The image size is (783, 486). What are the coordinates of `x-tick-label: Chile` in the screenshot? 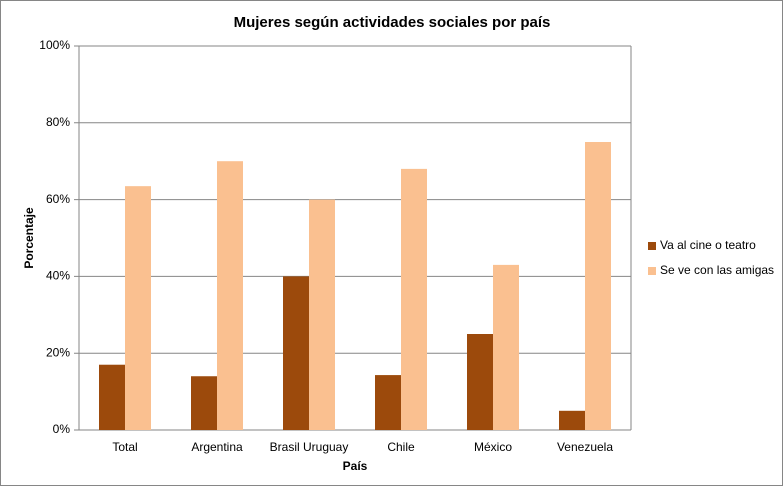 It's located at (401, 447).